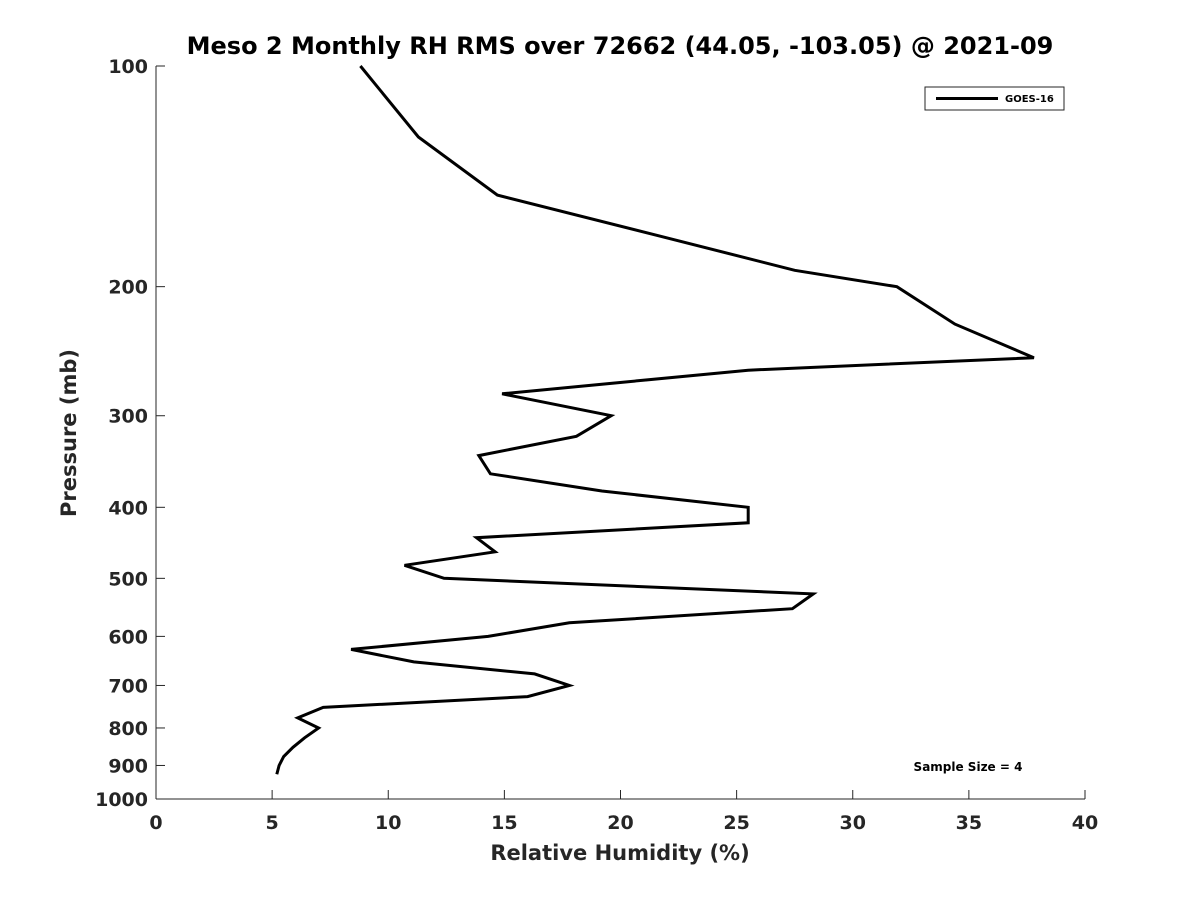 The width and height of the screenshot is (1200, 900). I want to click on x-tick-label: 35, so click(969, 823).